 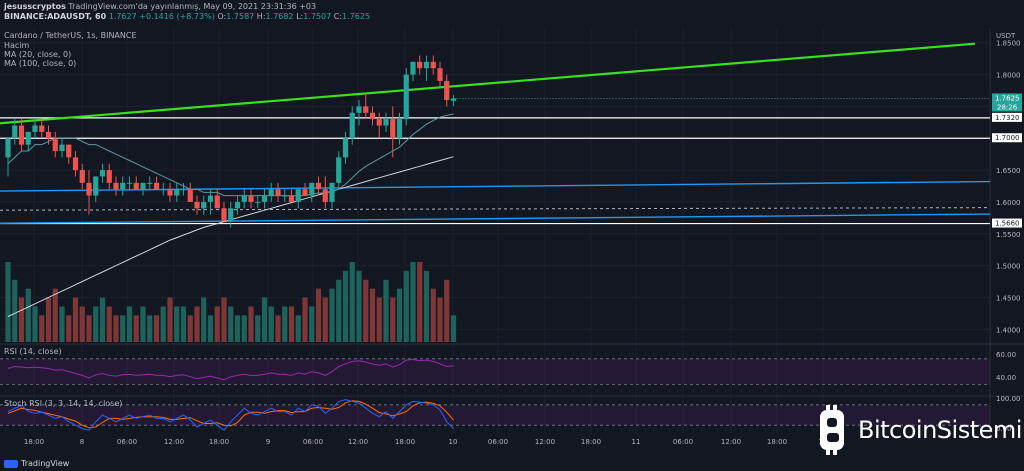 What do you see at coordinates (300, 16) in the screenshot?
I see `low-label: L:` at bounding box center [300, 16].